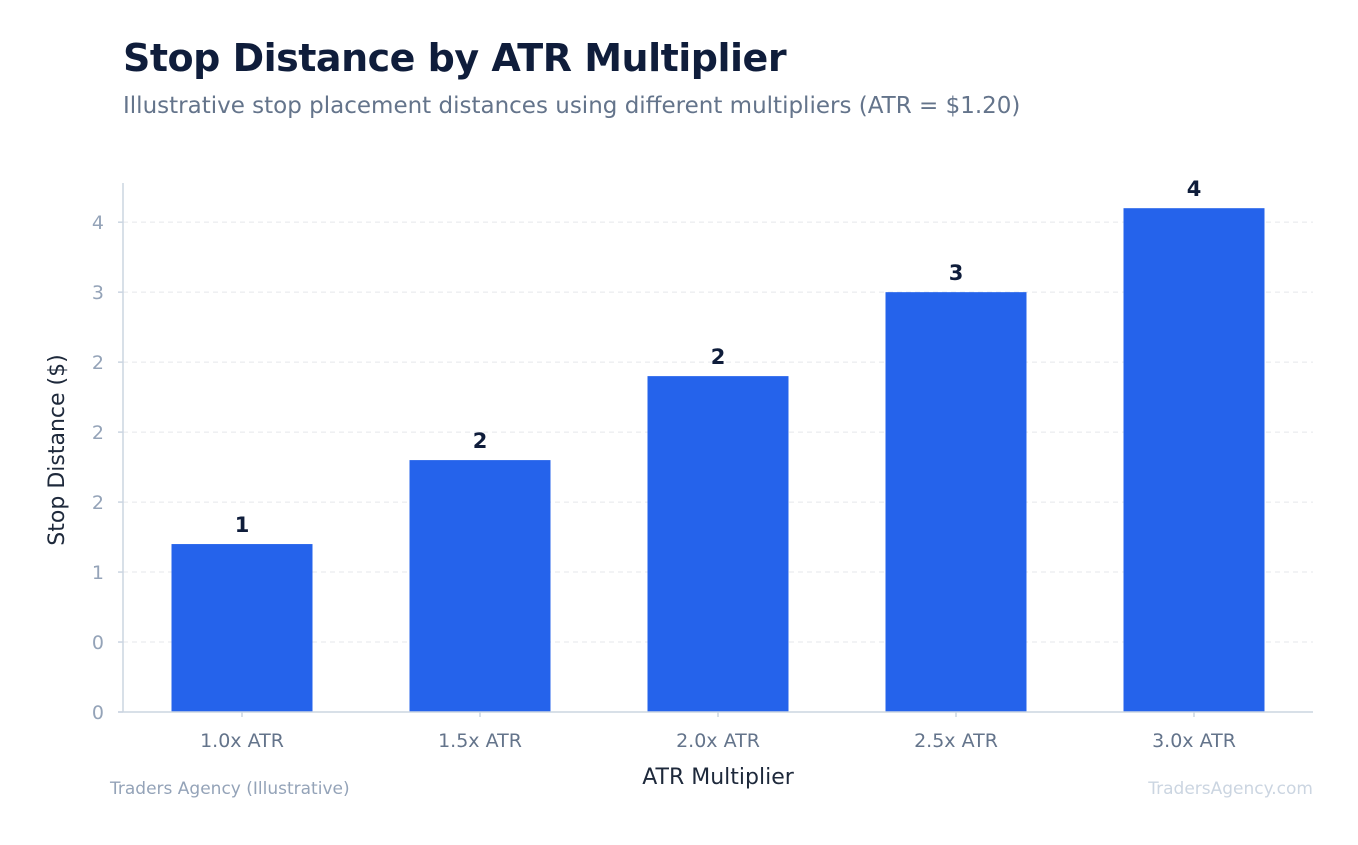 This screenshot has height=845, width=1358. What do you see at coordinates (1230, 789) in the screenshot?
I see `watermark: TradersAgency.com` at bounding box center [1230, 789].